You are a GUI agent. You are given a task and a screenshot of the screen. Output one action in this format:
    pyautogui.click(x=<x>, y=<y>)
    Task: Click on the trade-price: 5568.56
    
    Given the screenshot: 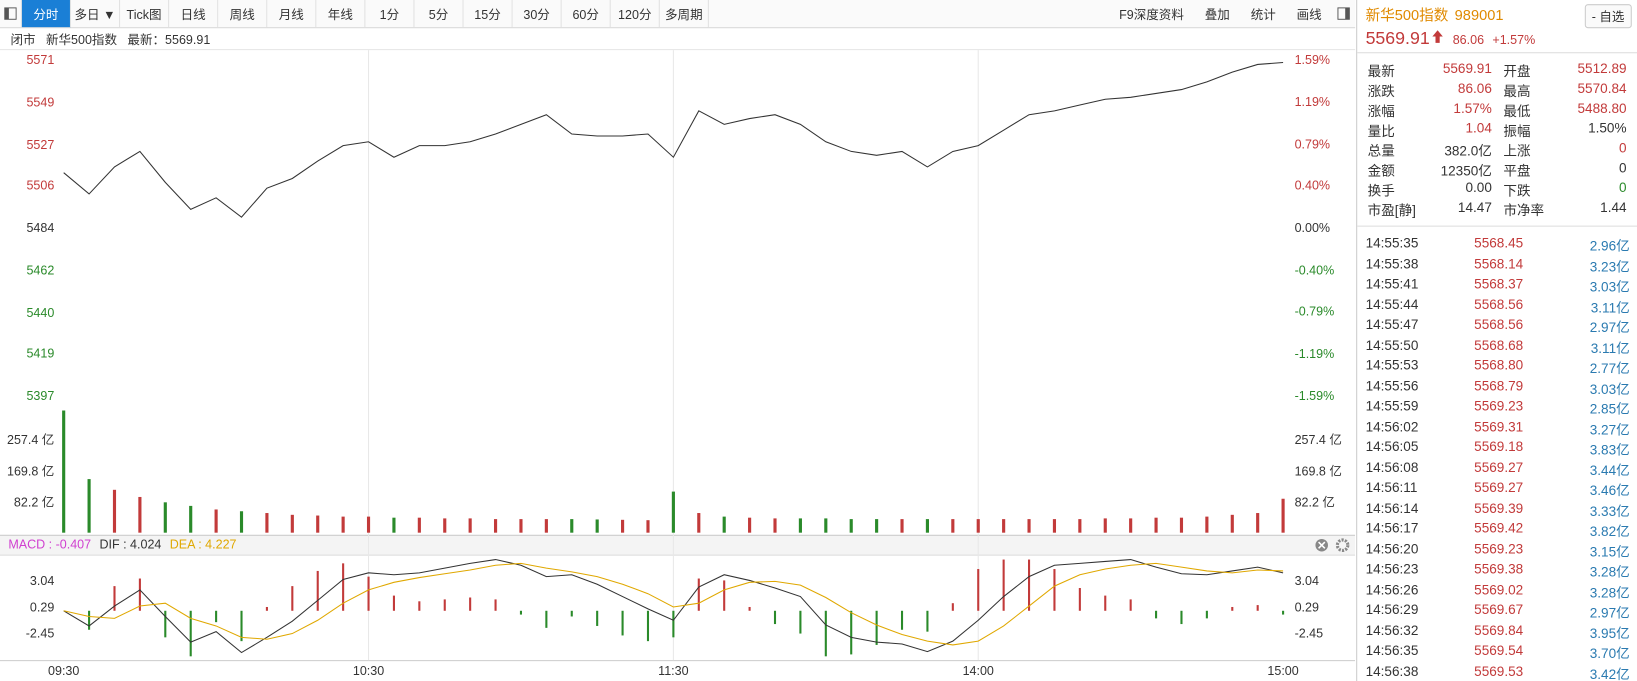 What is the action you would take?
    pyautogui.click(x=1499, y=324)
    